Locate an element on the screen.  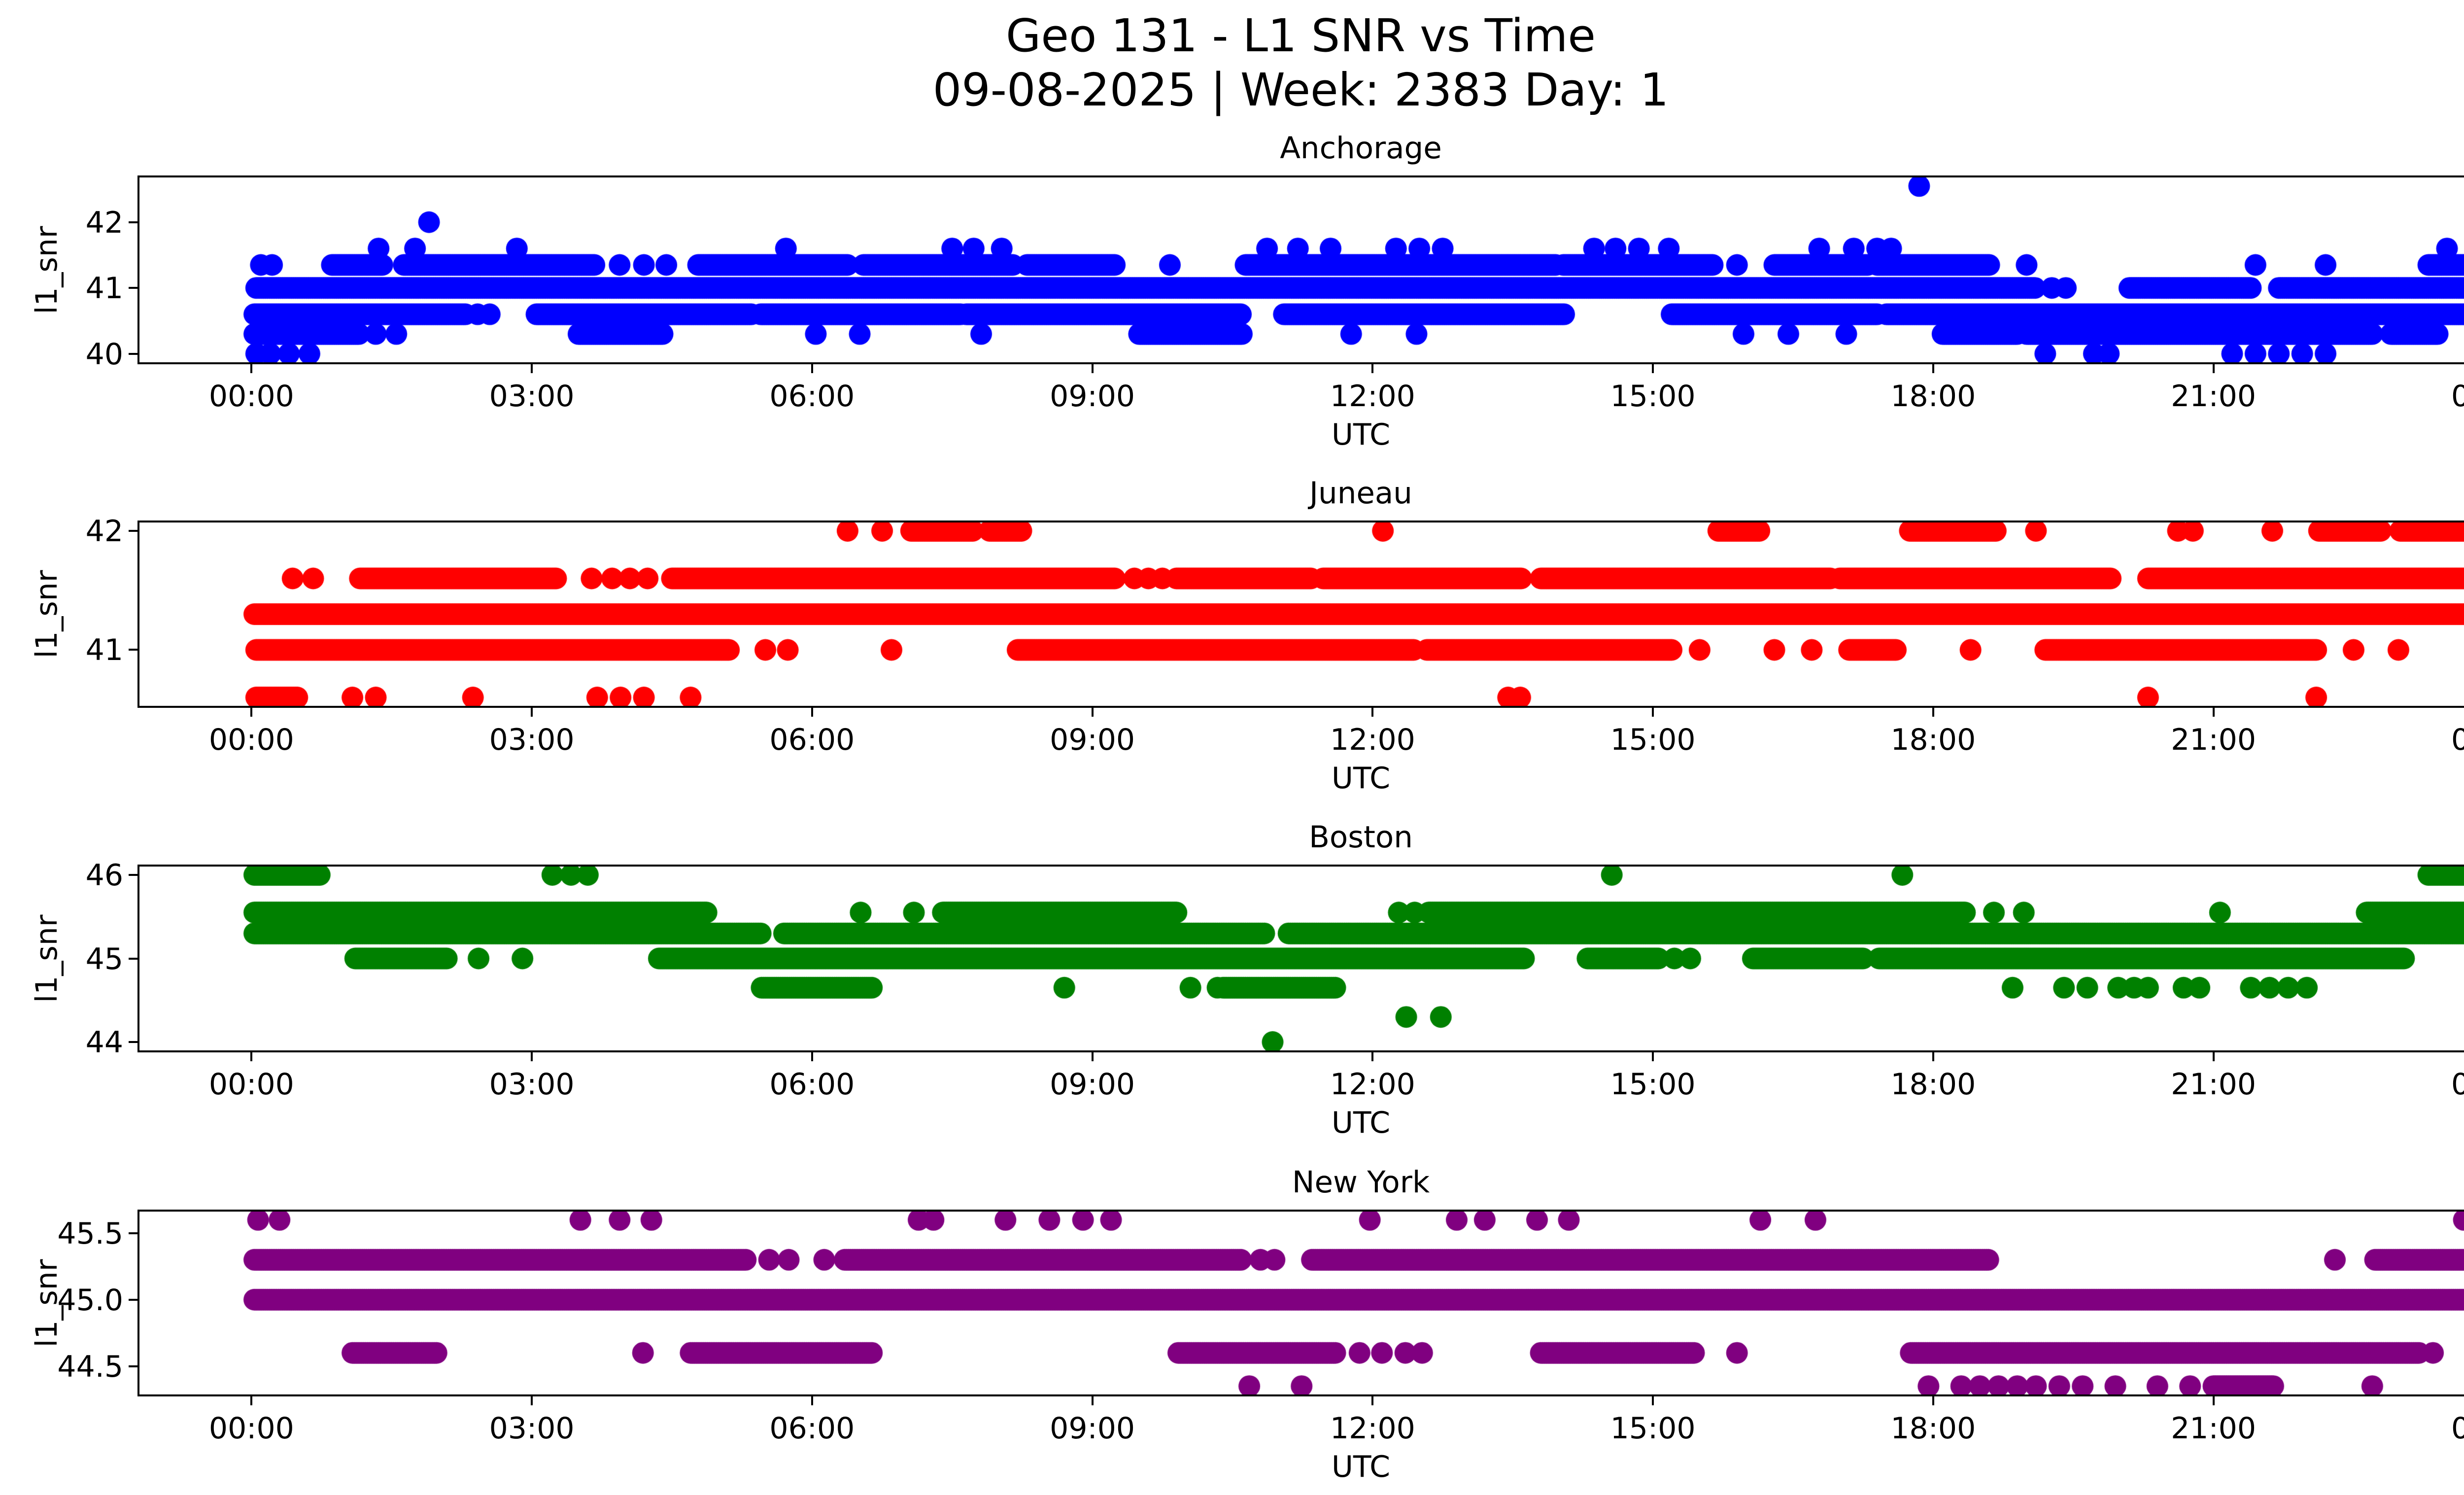
y-tick-label: 45 is located at coordinates (104, 958).